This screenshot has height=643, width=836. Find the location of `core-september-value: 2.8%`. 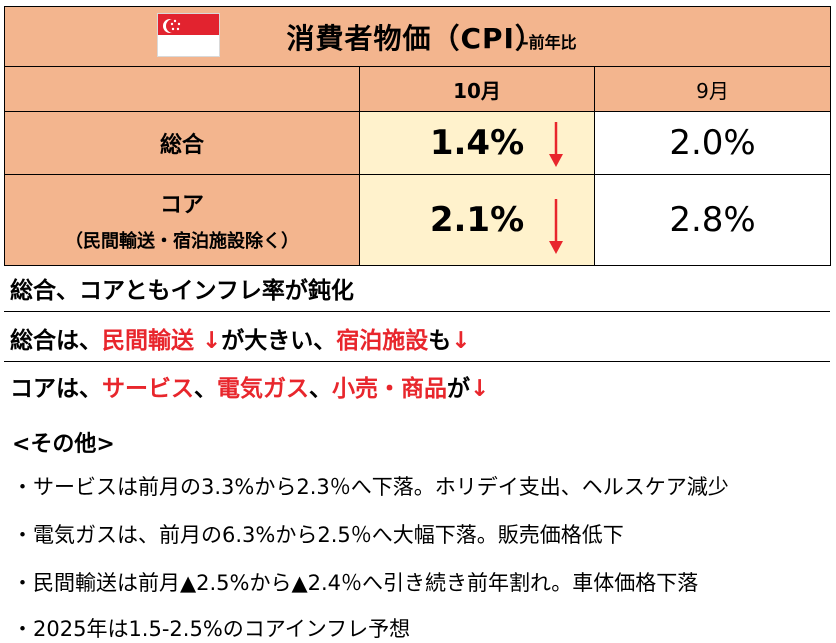

core-september-value: 2.8% is located at coordinates (712, 220).